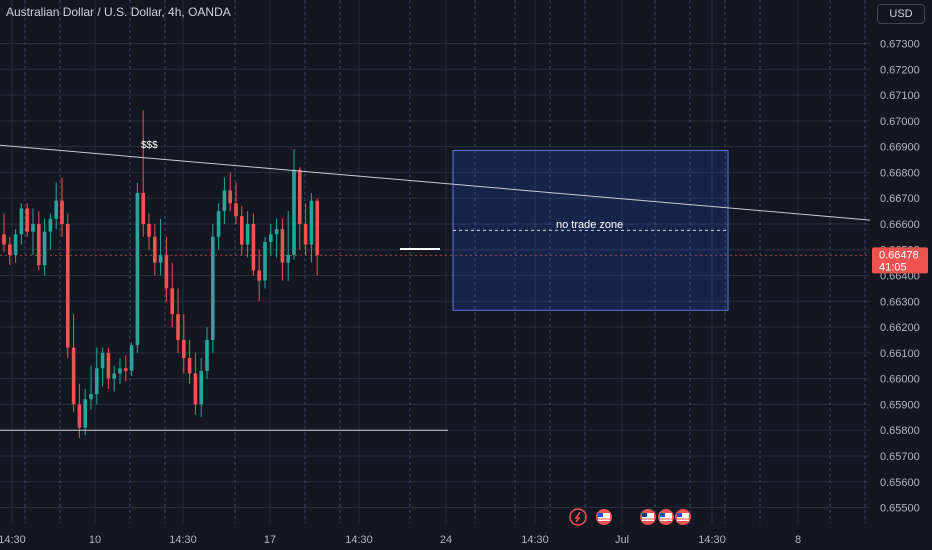 This screenshot has height=550, width=932. I want to click on lightning-icon, so click(578, 517).